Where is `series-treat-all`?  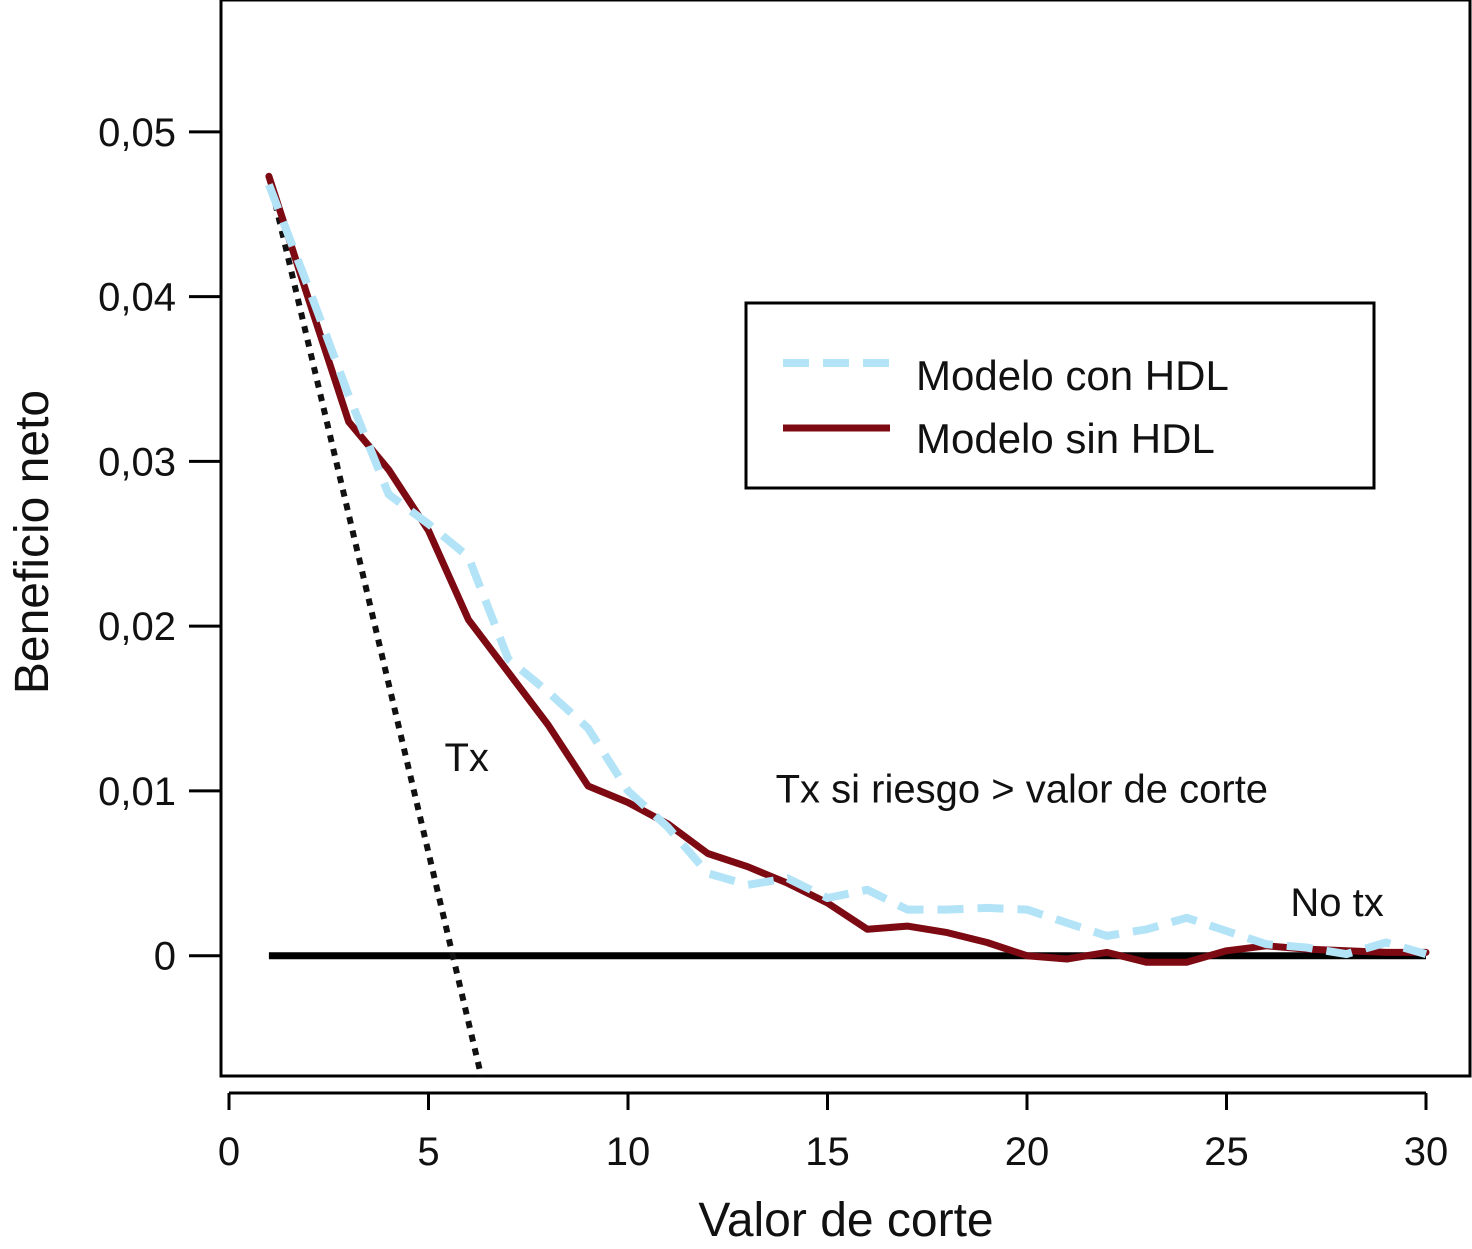
series-treat-all is located at coordinates (375, 626).